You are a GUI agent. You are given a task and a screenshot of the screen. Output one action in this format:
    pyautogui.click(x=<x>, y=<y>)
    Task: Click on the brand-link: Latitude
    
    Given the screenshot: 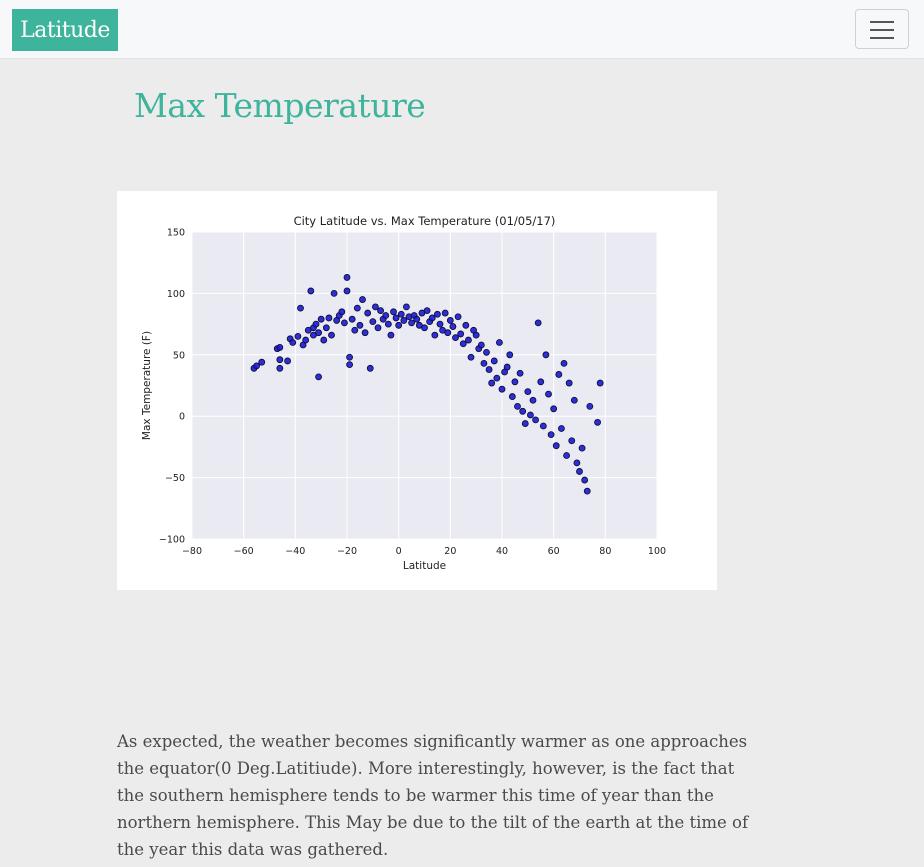 What is the action you would take?
    pyautogui.click(x=65, y=30)
    